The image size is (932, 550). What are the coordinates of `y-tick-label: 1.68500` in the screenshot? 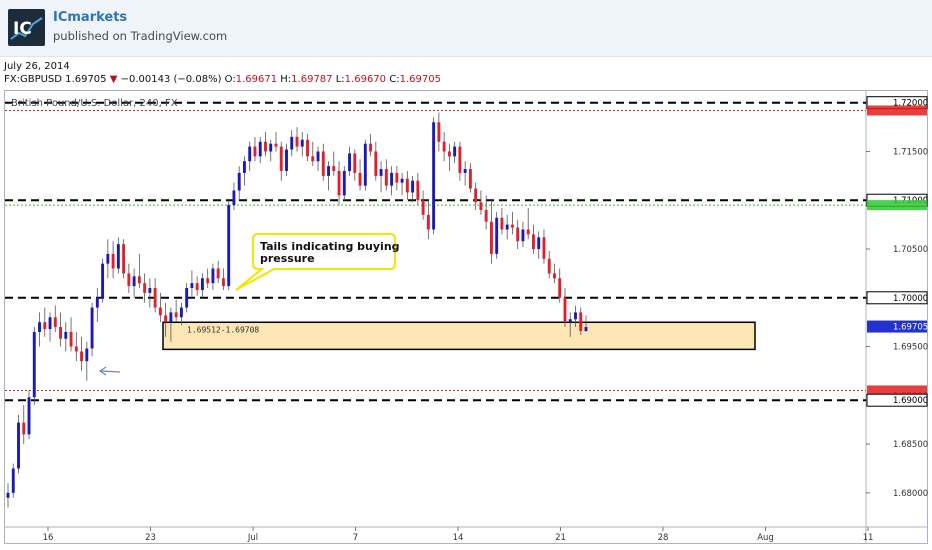 It's located at (910, 445).